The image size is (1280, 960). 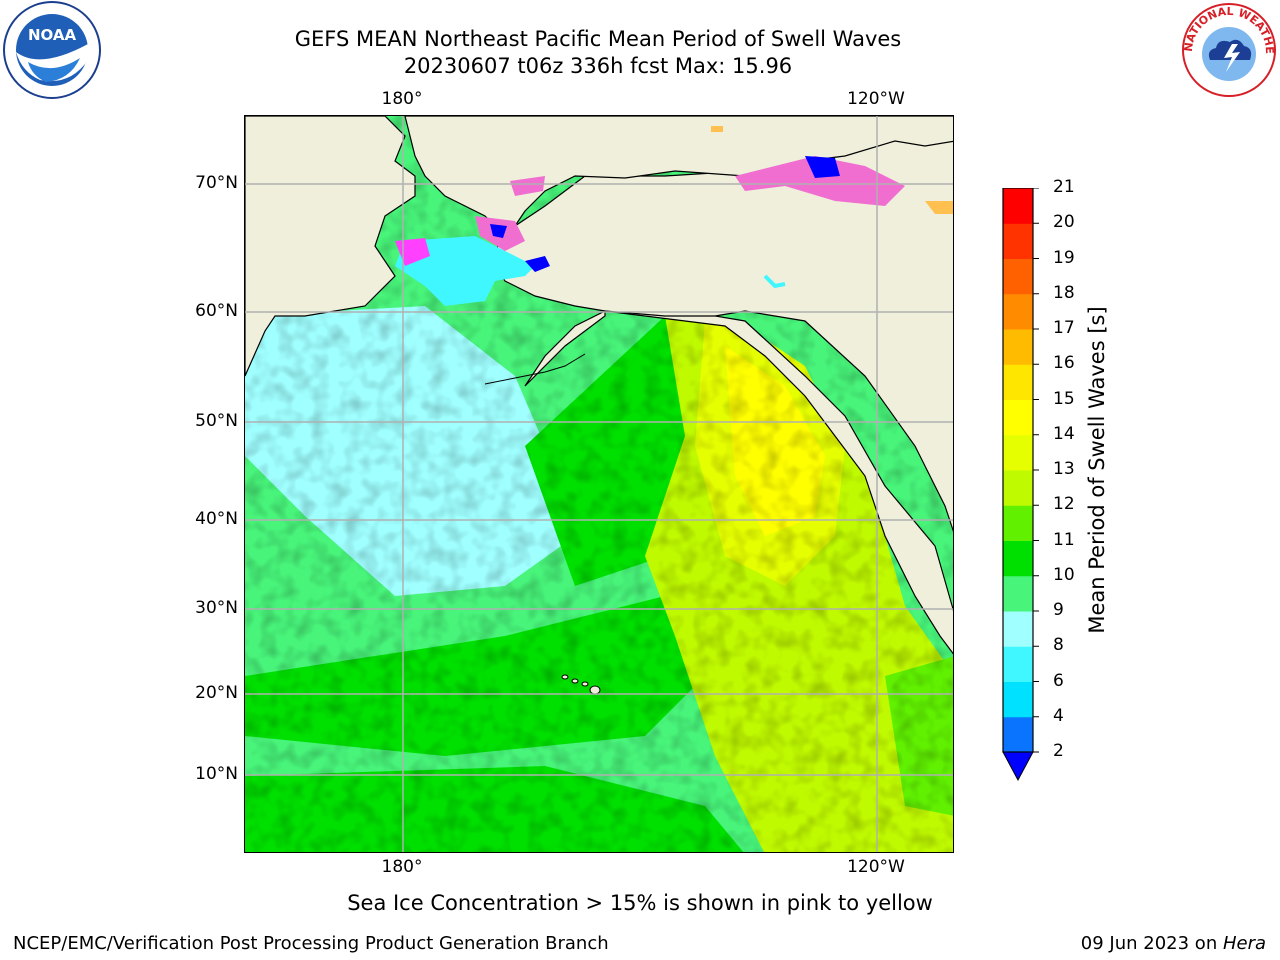 I want to click on lat-label-70n: 70°N, so click(x=216, y=183).